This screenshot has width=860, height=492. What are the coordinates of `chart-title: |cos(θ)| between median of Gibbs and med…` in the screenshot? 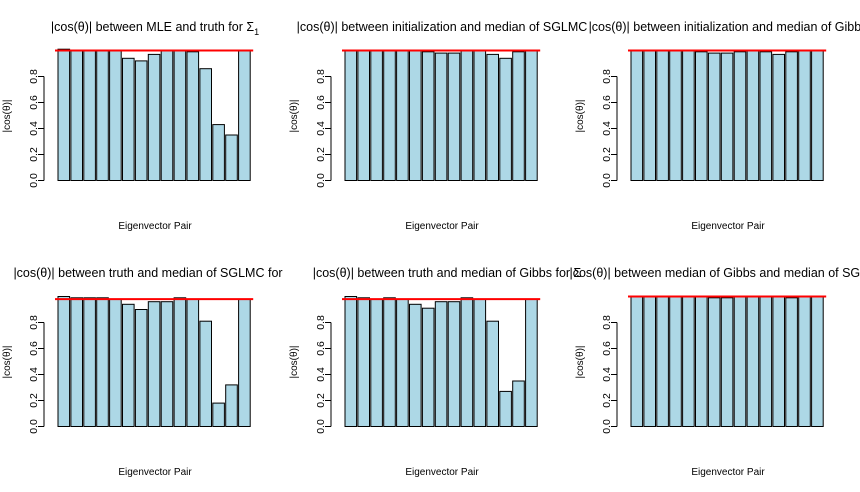 It's located at (714, 273).